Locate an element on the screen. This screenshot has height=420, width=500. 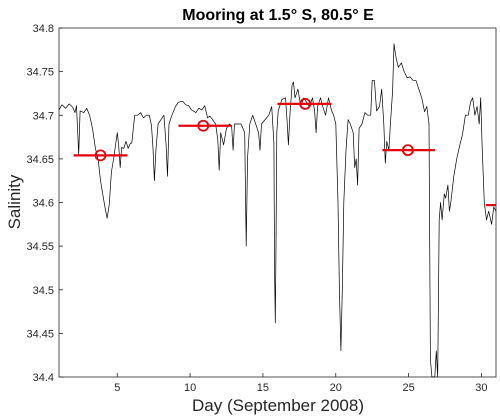
y-tick-label: 34.5 is located at coordinates (43, 291).